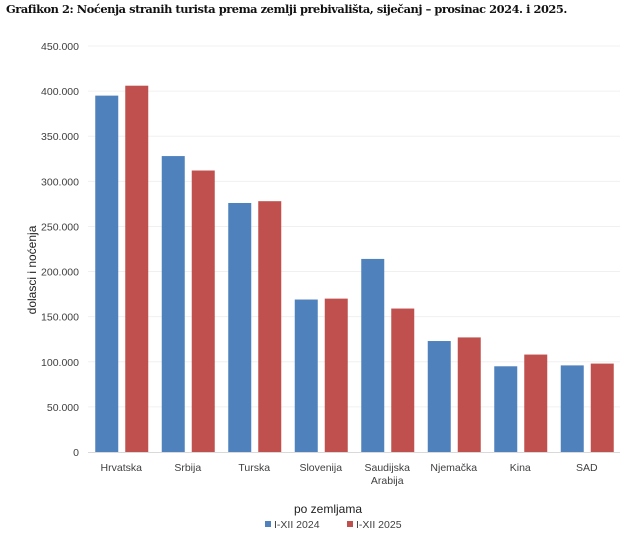 The width and height of the screenshot is (627, 536). What do you see at coordinates (328, 509) in the screenshot?
I see `x-axis-title: po zemljama` at bounding box center [328, 509].